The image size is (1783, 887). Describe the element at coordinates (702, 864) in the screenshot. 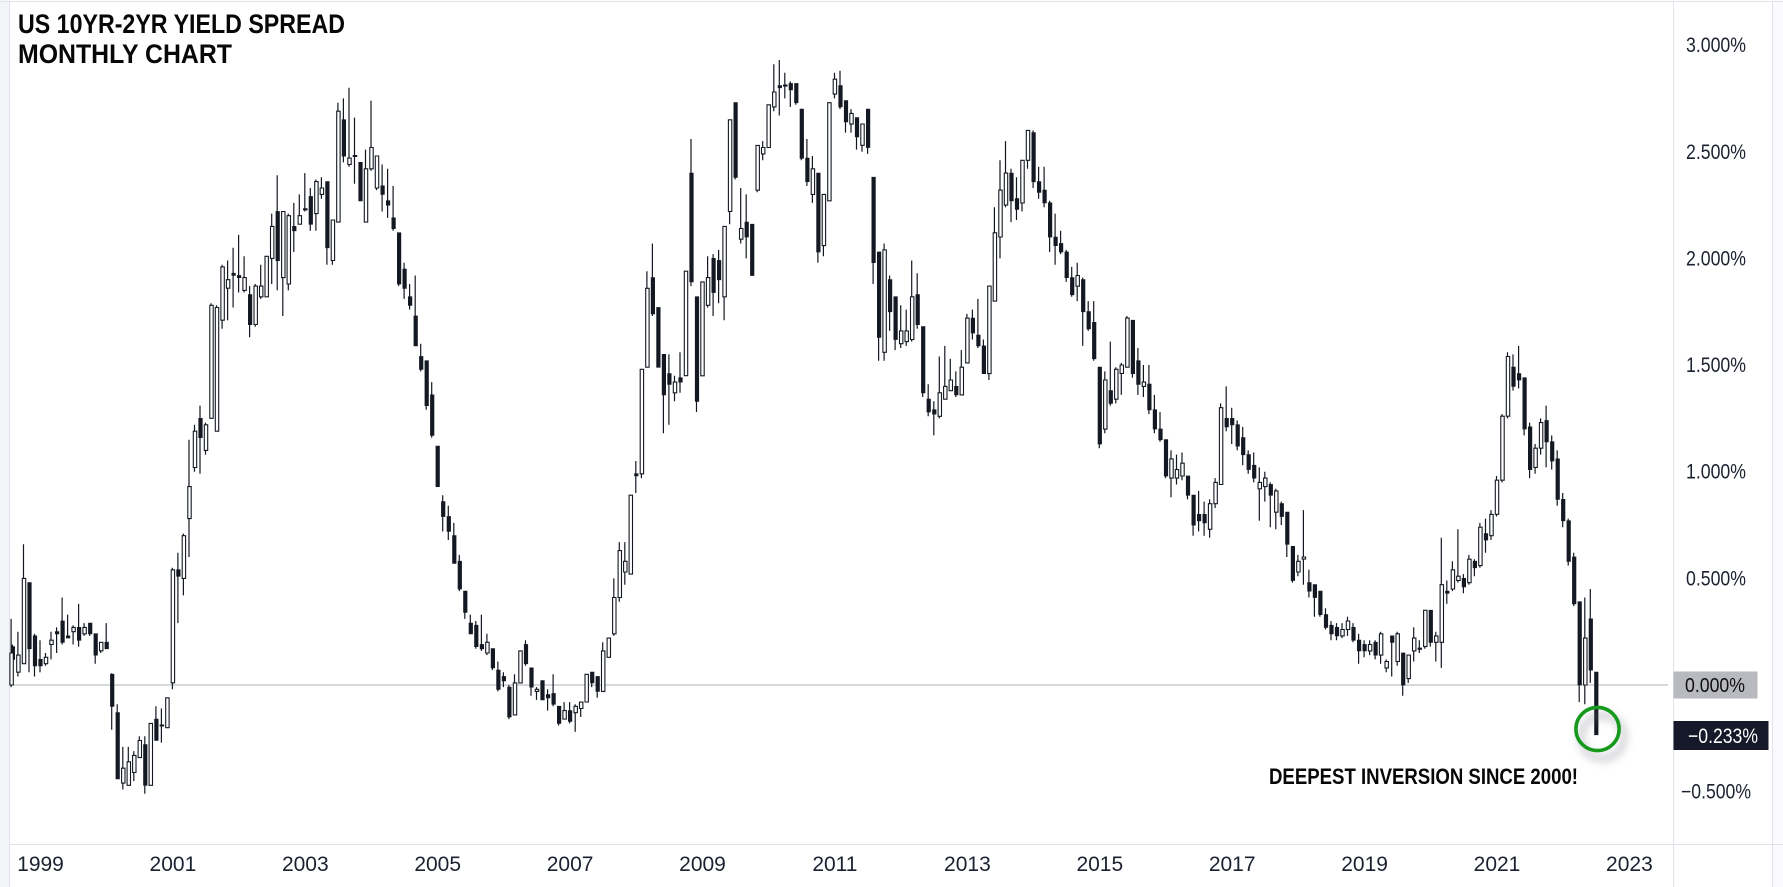

I see `svg-text: 2009` at that location.